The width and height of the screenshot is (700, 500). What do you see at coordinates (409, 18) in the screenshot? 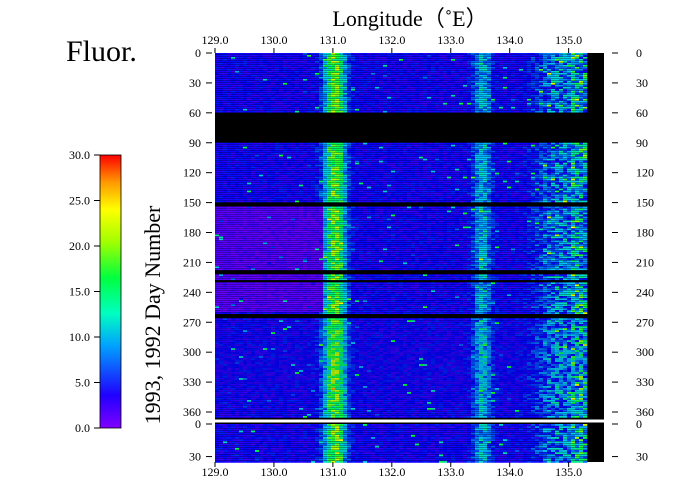
I see `x-axis-title: Longitude（˚E）` at bounding box center [409, 18].